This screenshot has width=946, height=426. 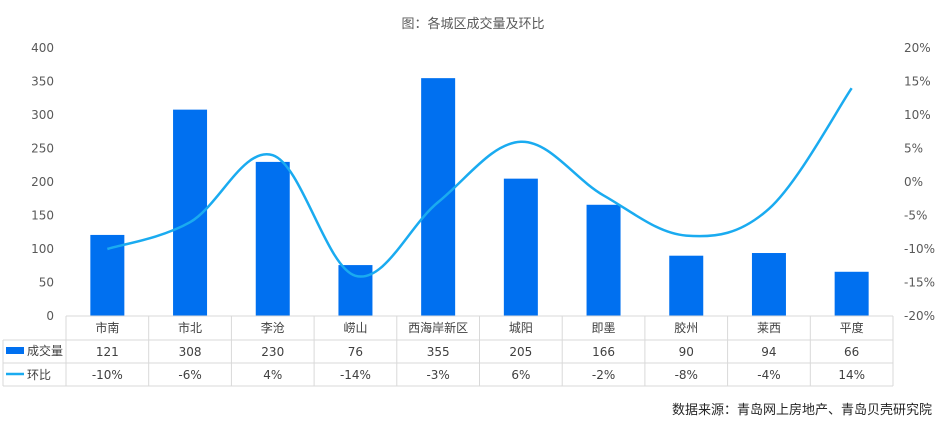 What do you see at coordinates (42, 48) in the screenshot?
I see `y-axis-tick-label: 400` at bounding box center [42, 48].